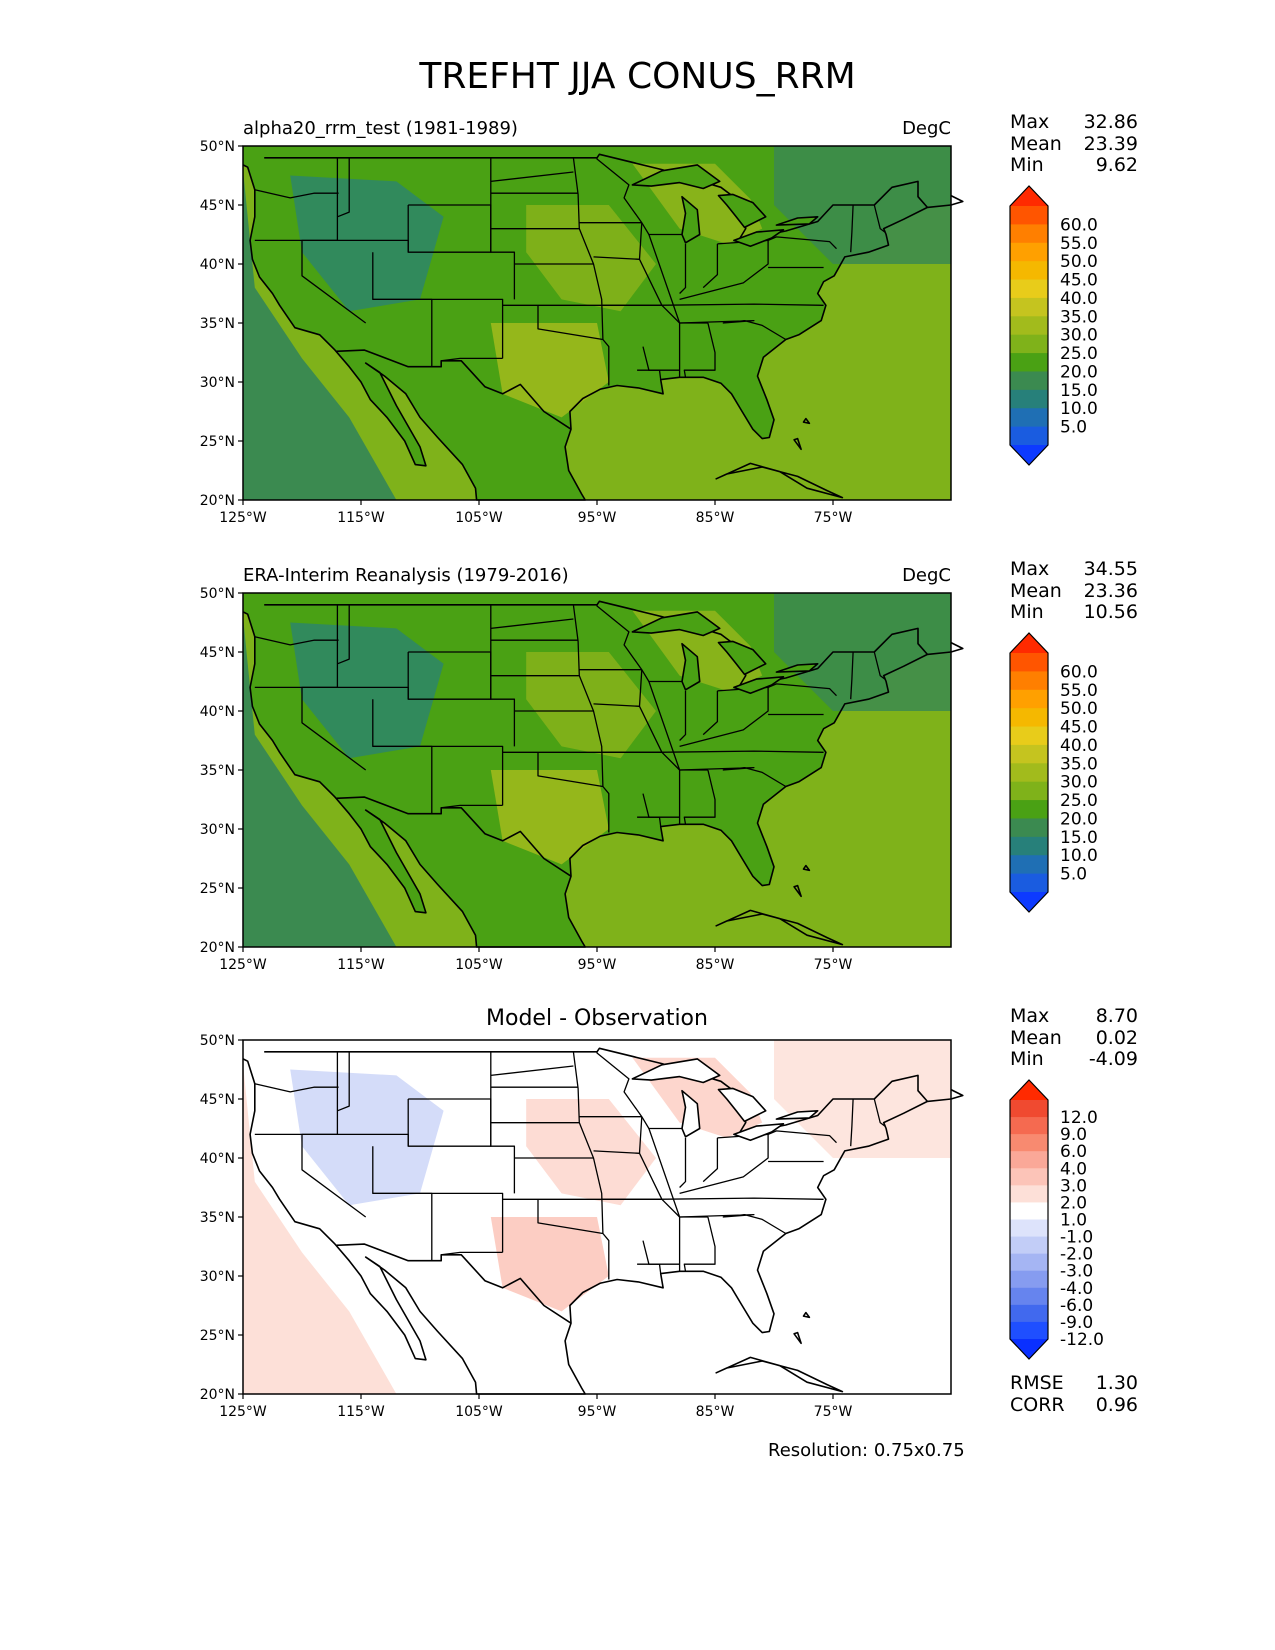 The height and width of the screenshot is (1650, 1275). I want to click on panel-1-units: DegC, so click(926, 128).